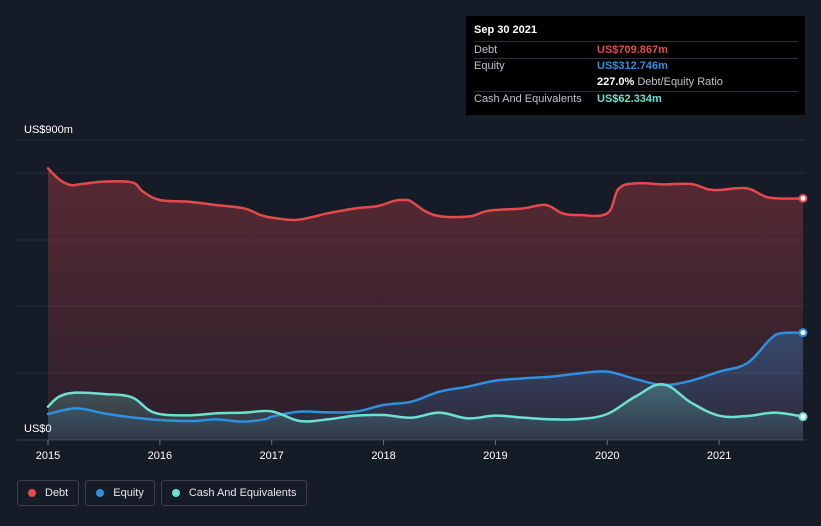  What do you see at coordinates (803, 198) in the screenshot?
I see `debt-end-point` at bounding box center [803, 198].